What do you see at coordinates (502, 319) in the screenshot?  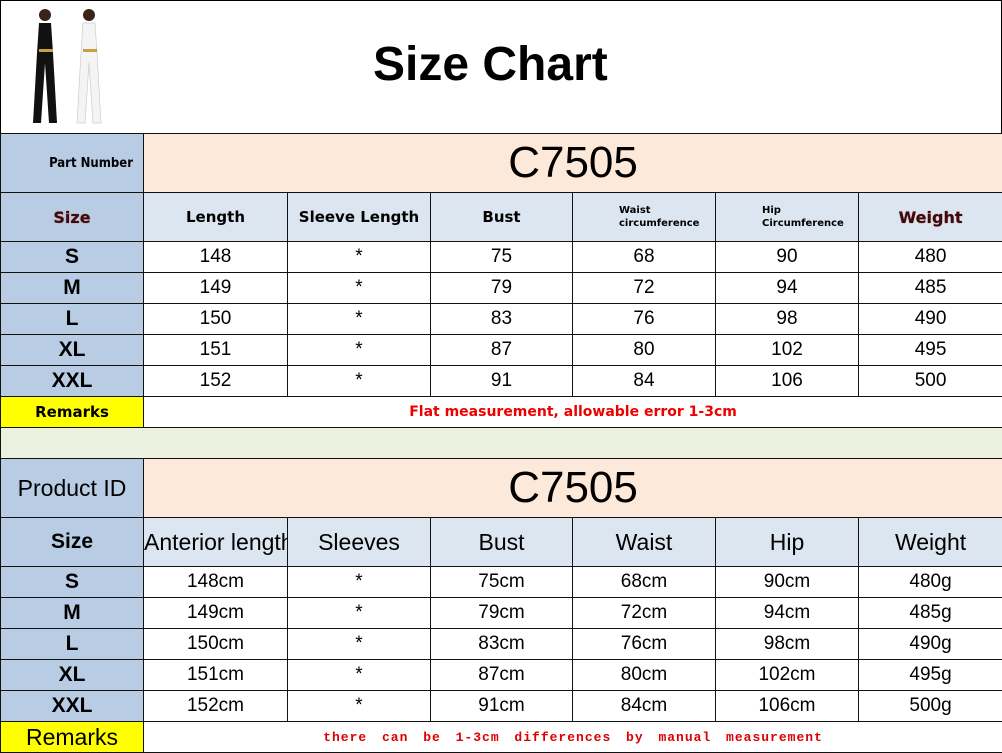 I see `value-cell: 83` at bounding box center [502, 319].